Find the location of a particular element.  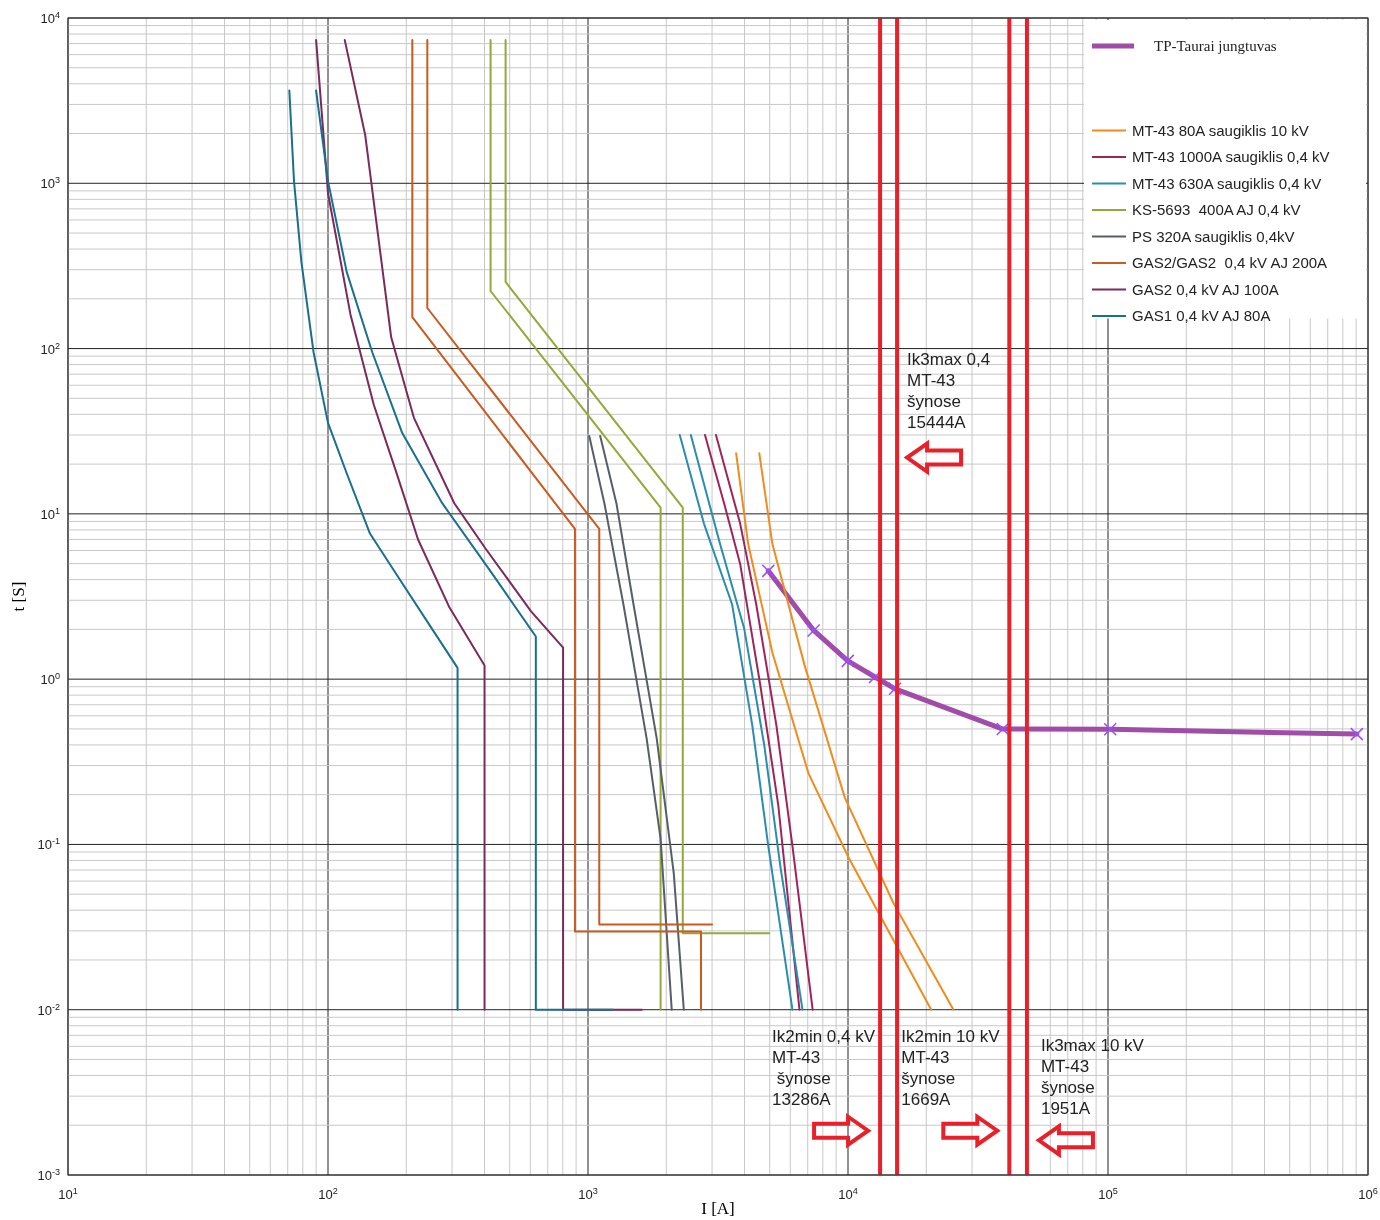

legend-label: GAS2 0,4 kV AJ 100A is located at coordinates (1205, 289).